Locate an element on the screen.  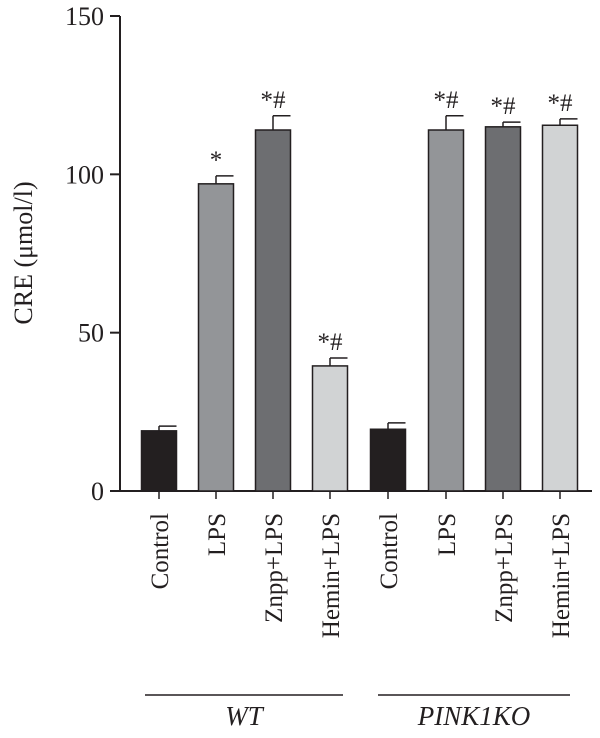
y-tick-label: 50 is located at coordinates (91, 333).